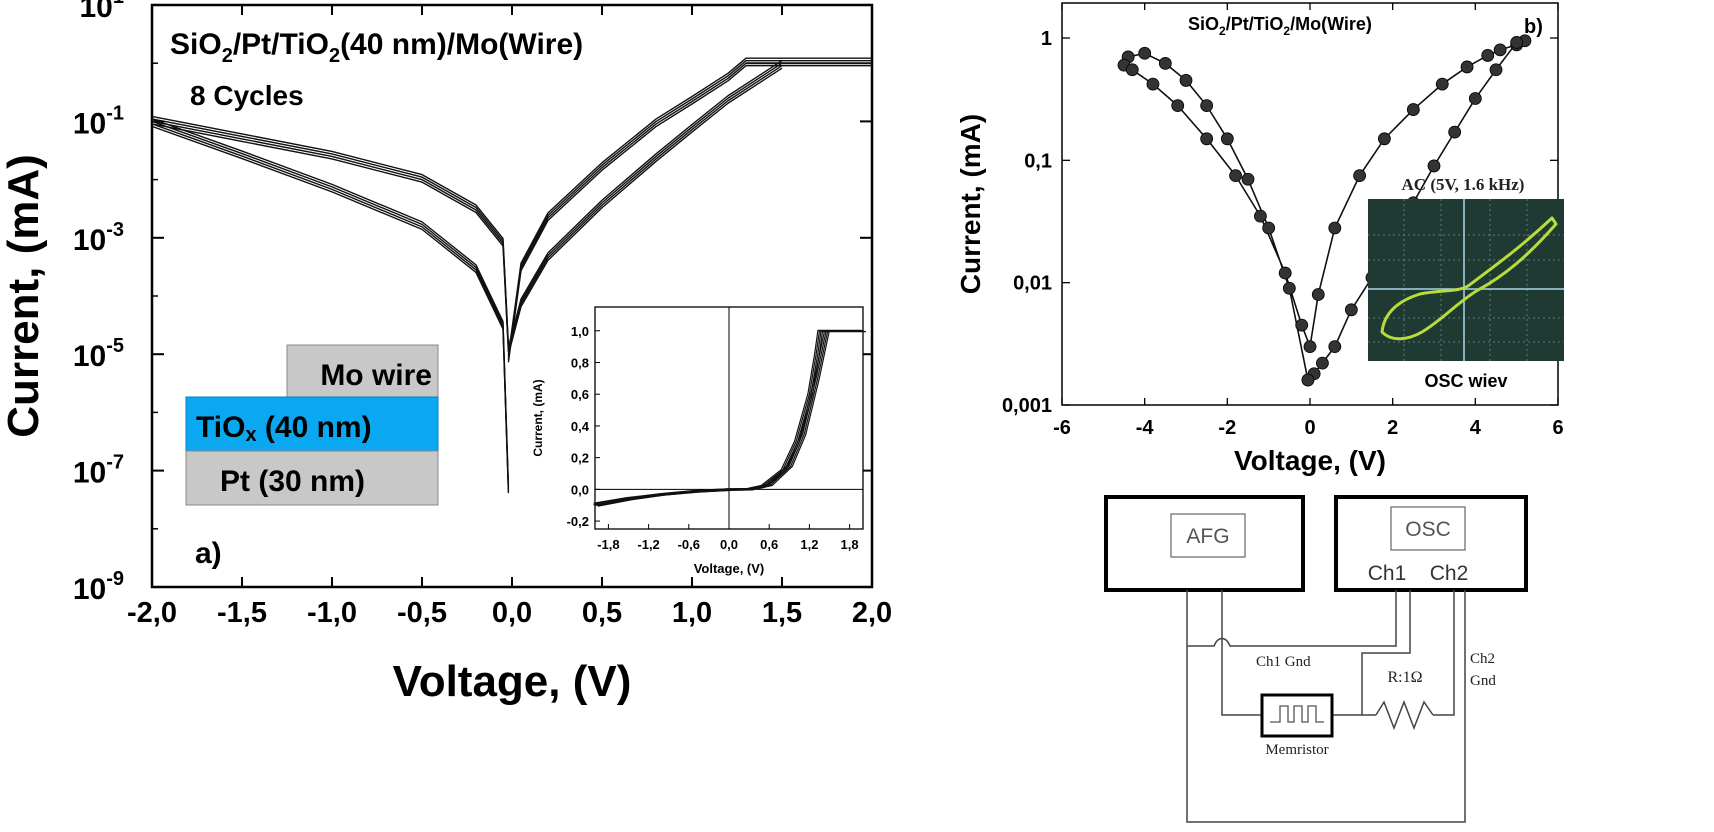  Describe the element at coordinates (872, 613) in the screenshot. I see `panel-a-x-tick-label: 2,0` at that location.